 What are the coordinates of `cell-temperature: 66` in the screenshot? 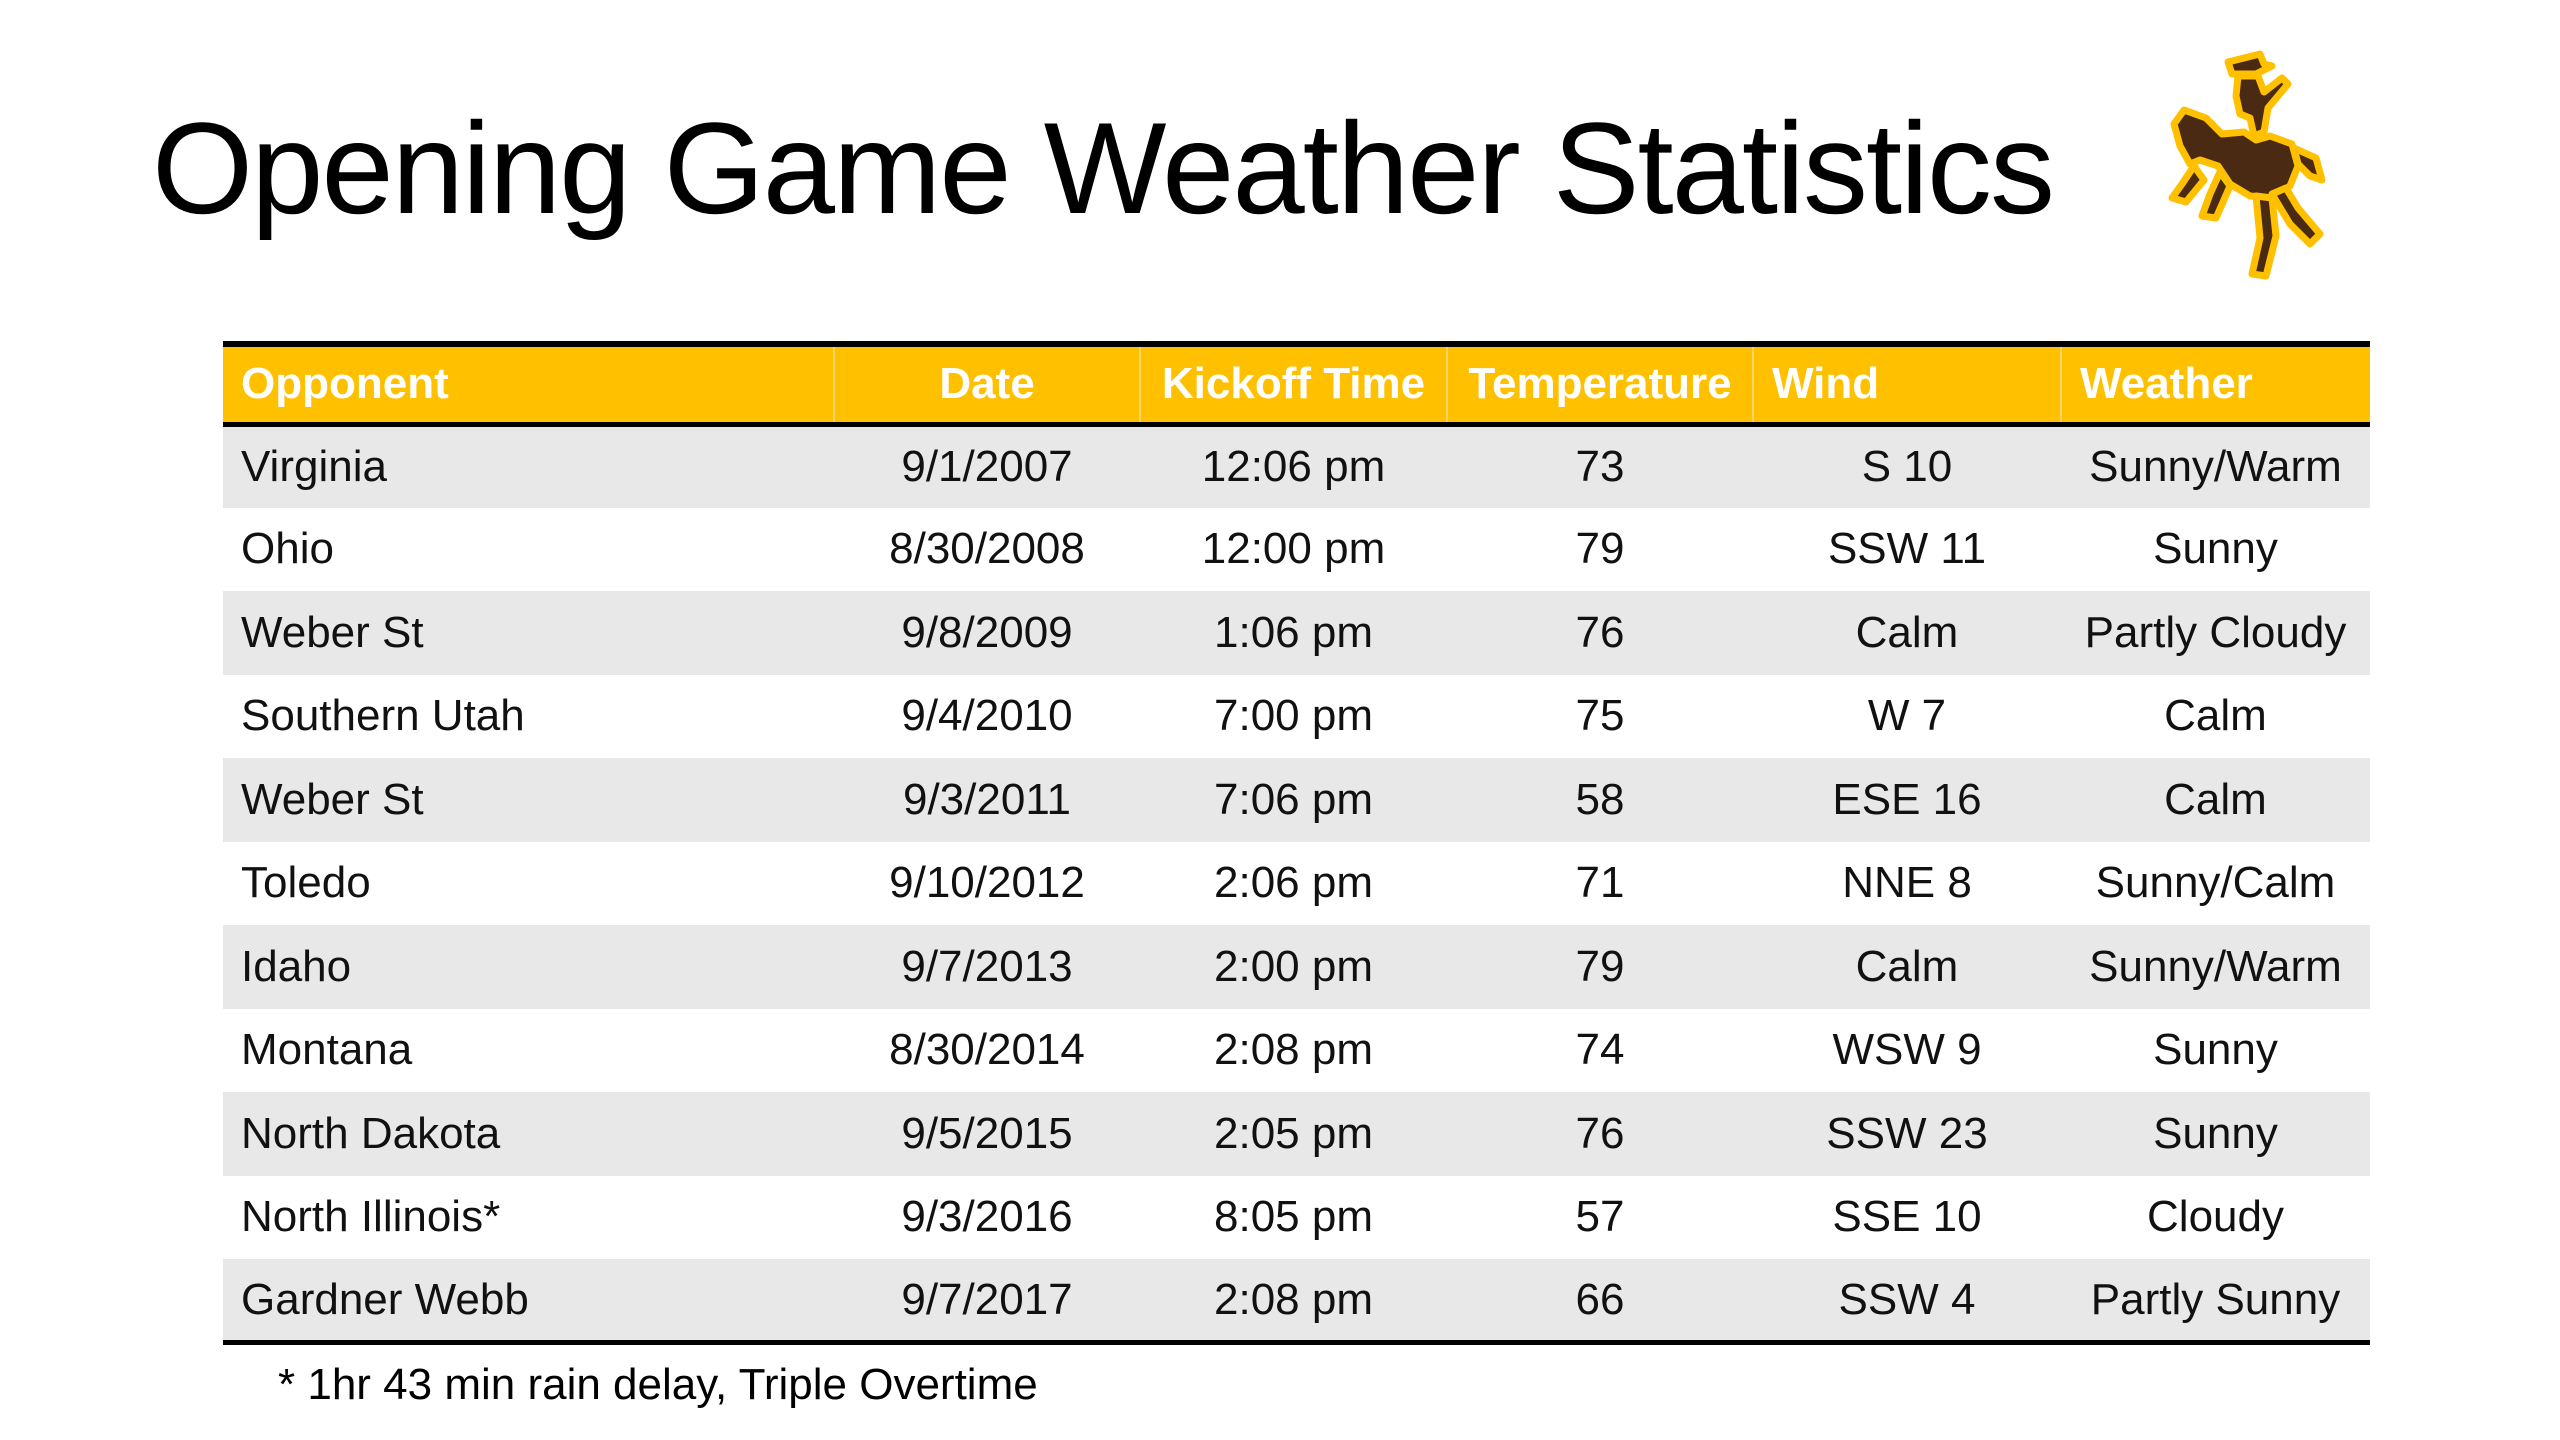 It's located at (1600, 1299).